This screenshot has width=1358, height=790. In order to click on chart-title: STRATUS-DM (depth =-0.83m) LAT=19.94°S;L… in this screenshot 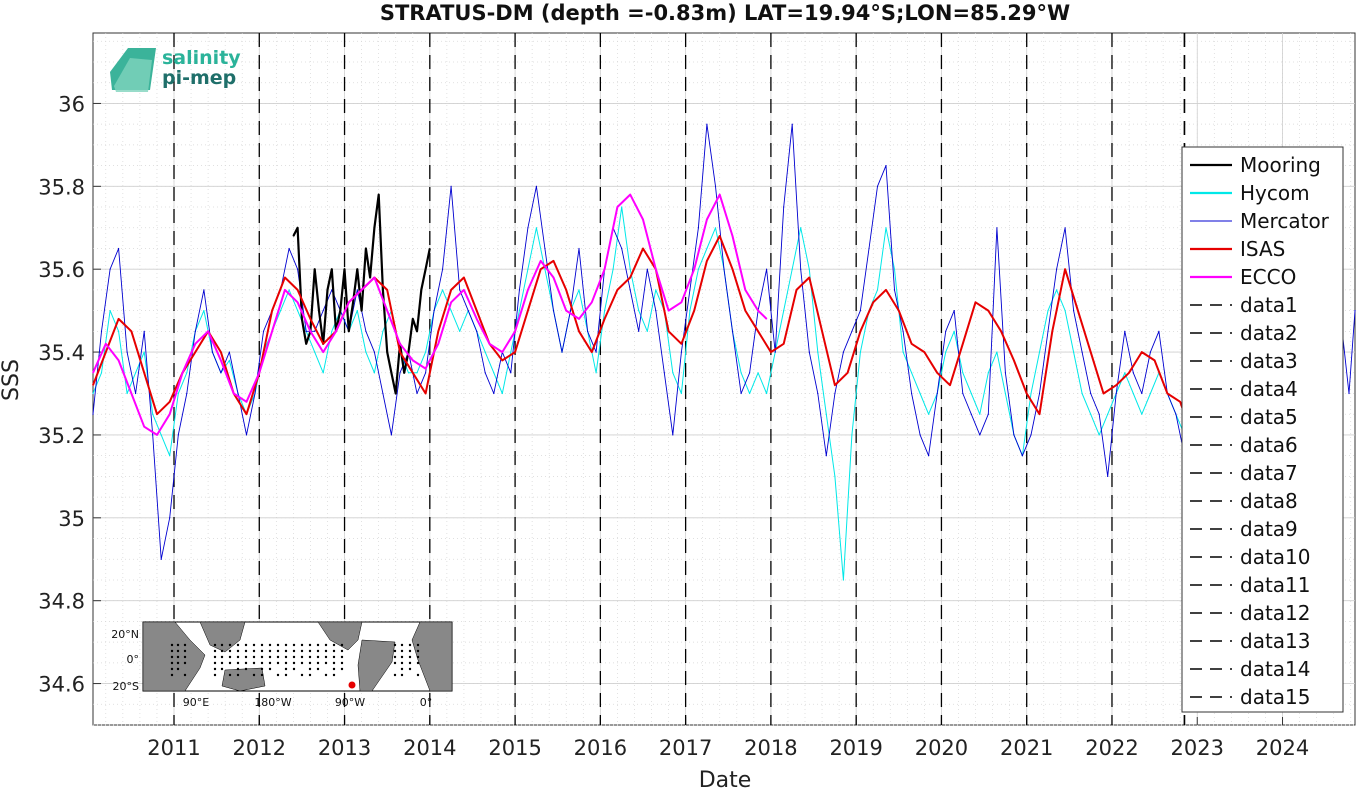, I will do `click(725, 13)`.